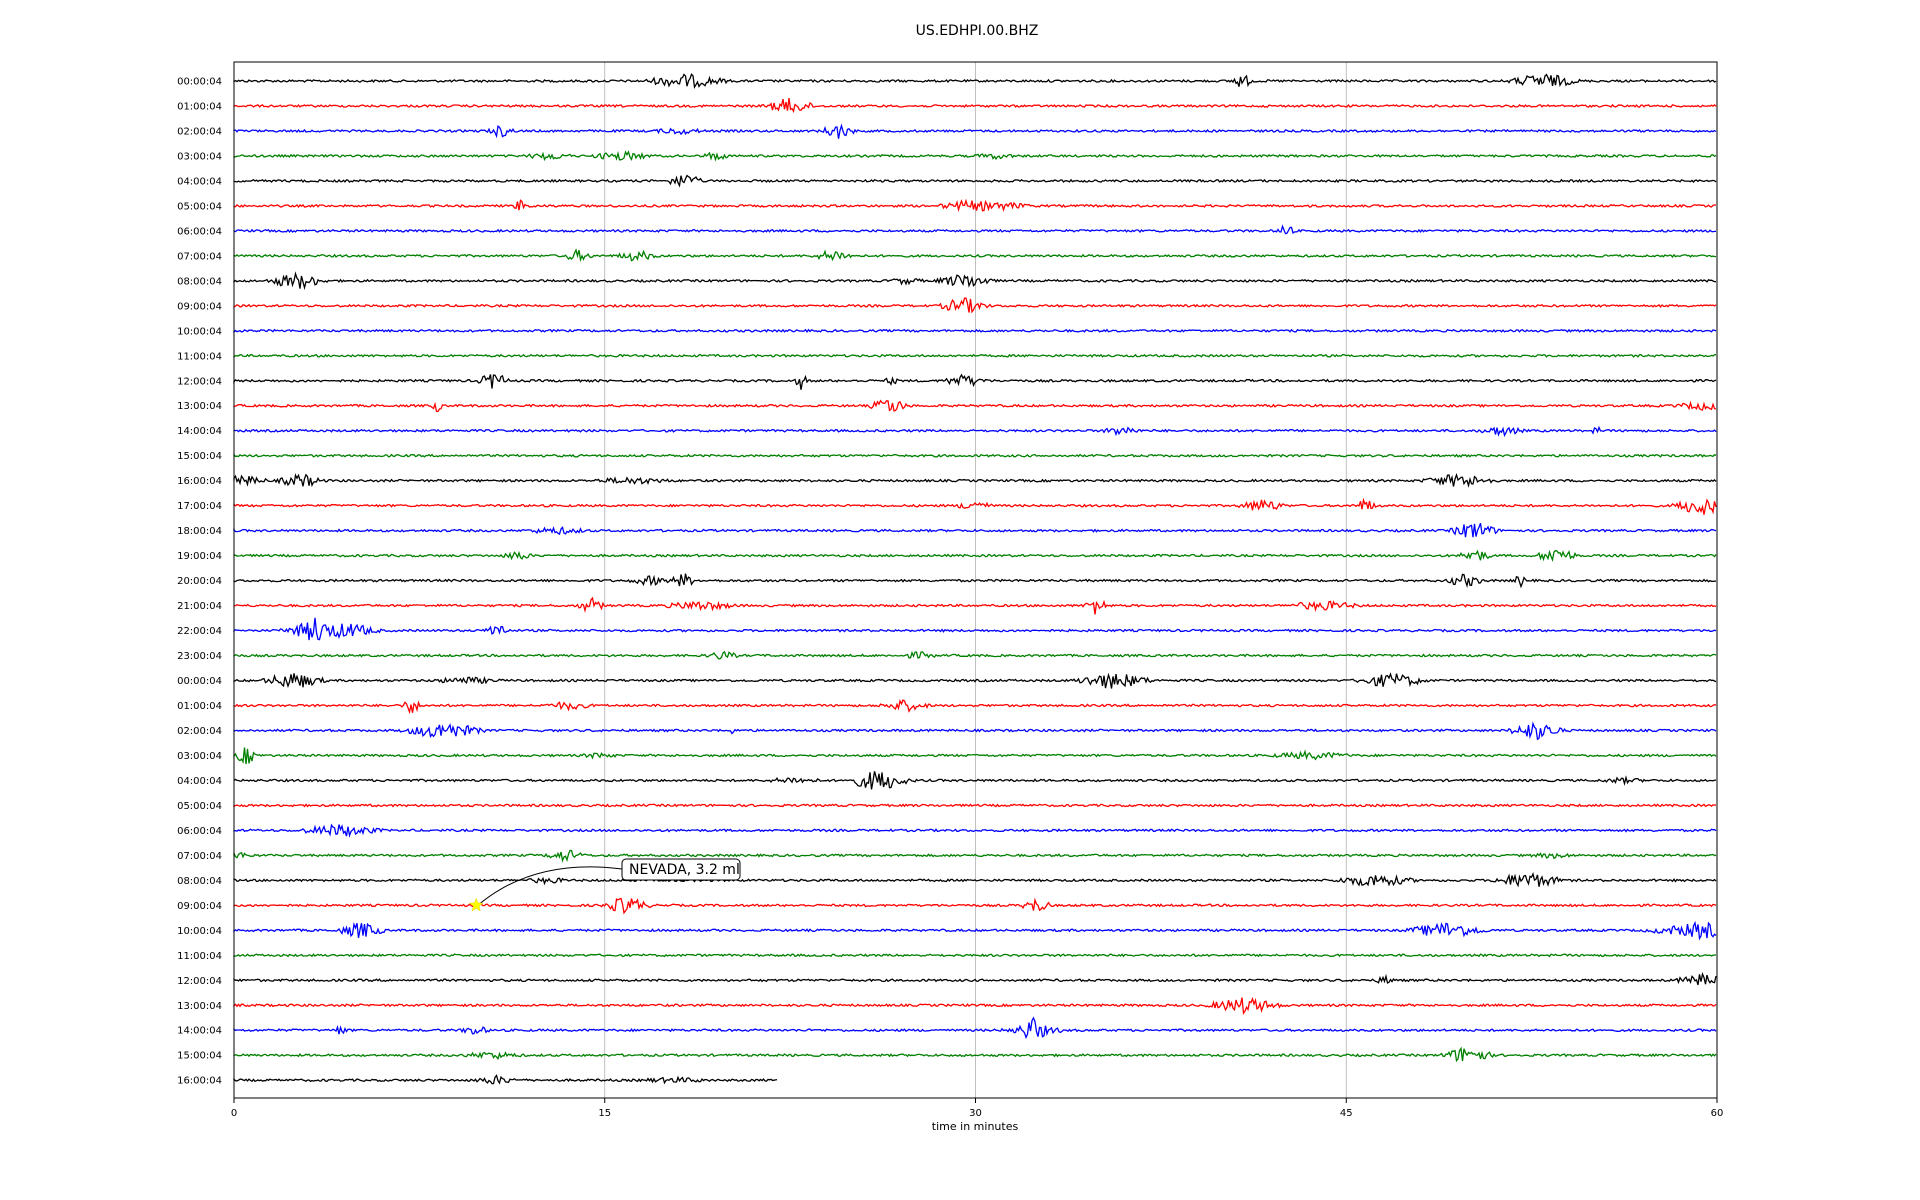 This screenshot has height=1200, width=1920. What do you see at coordinates (199, 82) in the screenshot?
I see `row-label-0: 00:00:04` at bounding box center [199, 82].